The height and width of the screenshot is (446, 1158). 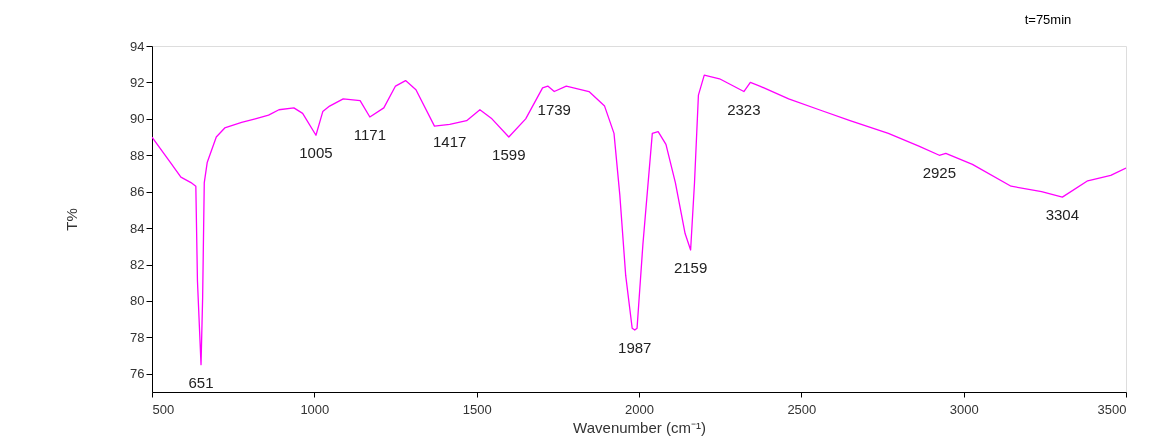 I want to click on annotation: 1987, so click(x=635, y=348).